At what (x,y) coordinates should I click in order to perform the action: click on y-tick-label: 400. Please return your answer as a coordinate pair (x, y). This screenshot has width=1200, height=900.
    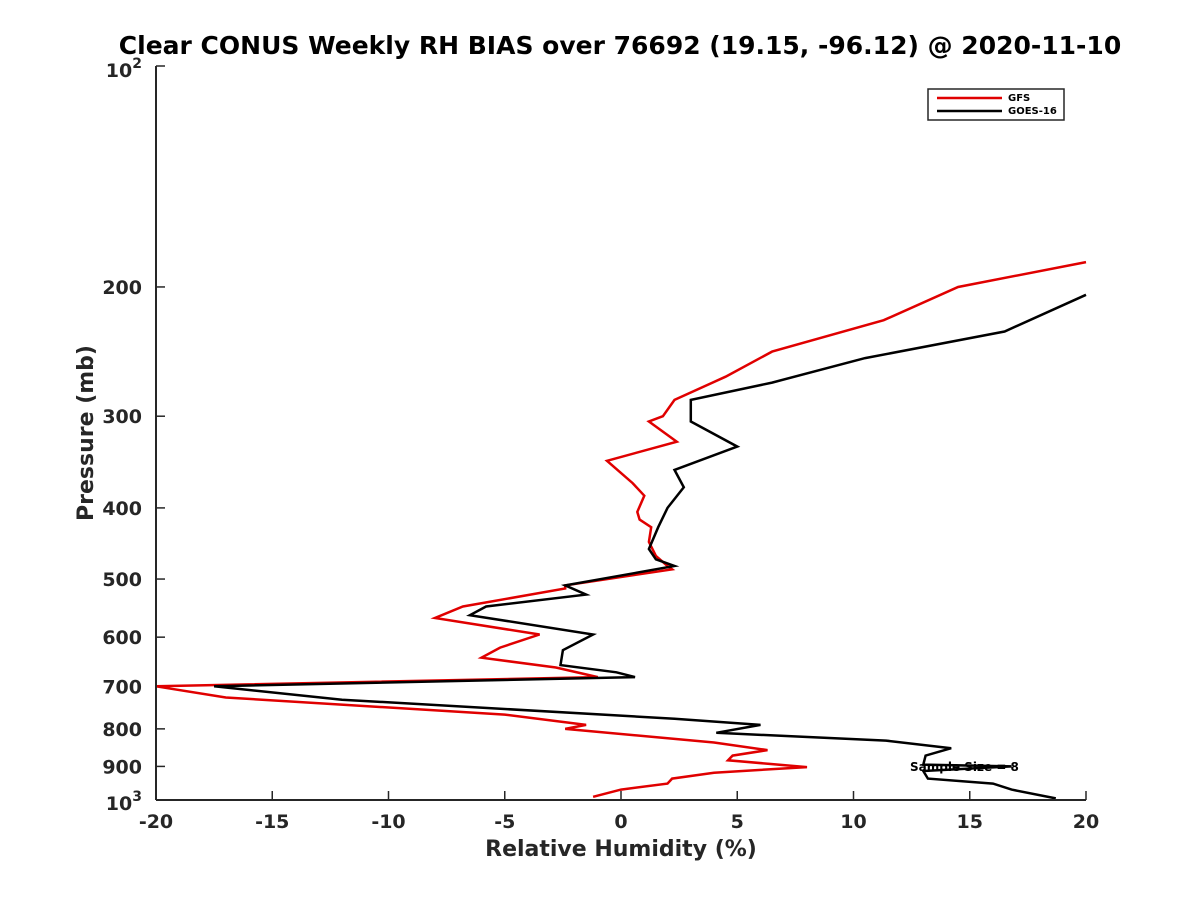
    Looking at the image, I should click on (122, 509).